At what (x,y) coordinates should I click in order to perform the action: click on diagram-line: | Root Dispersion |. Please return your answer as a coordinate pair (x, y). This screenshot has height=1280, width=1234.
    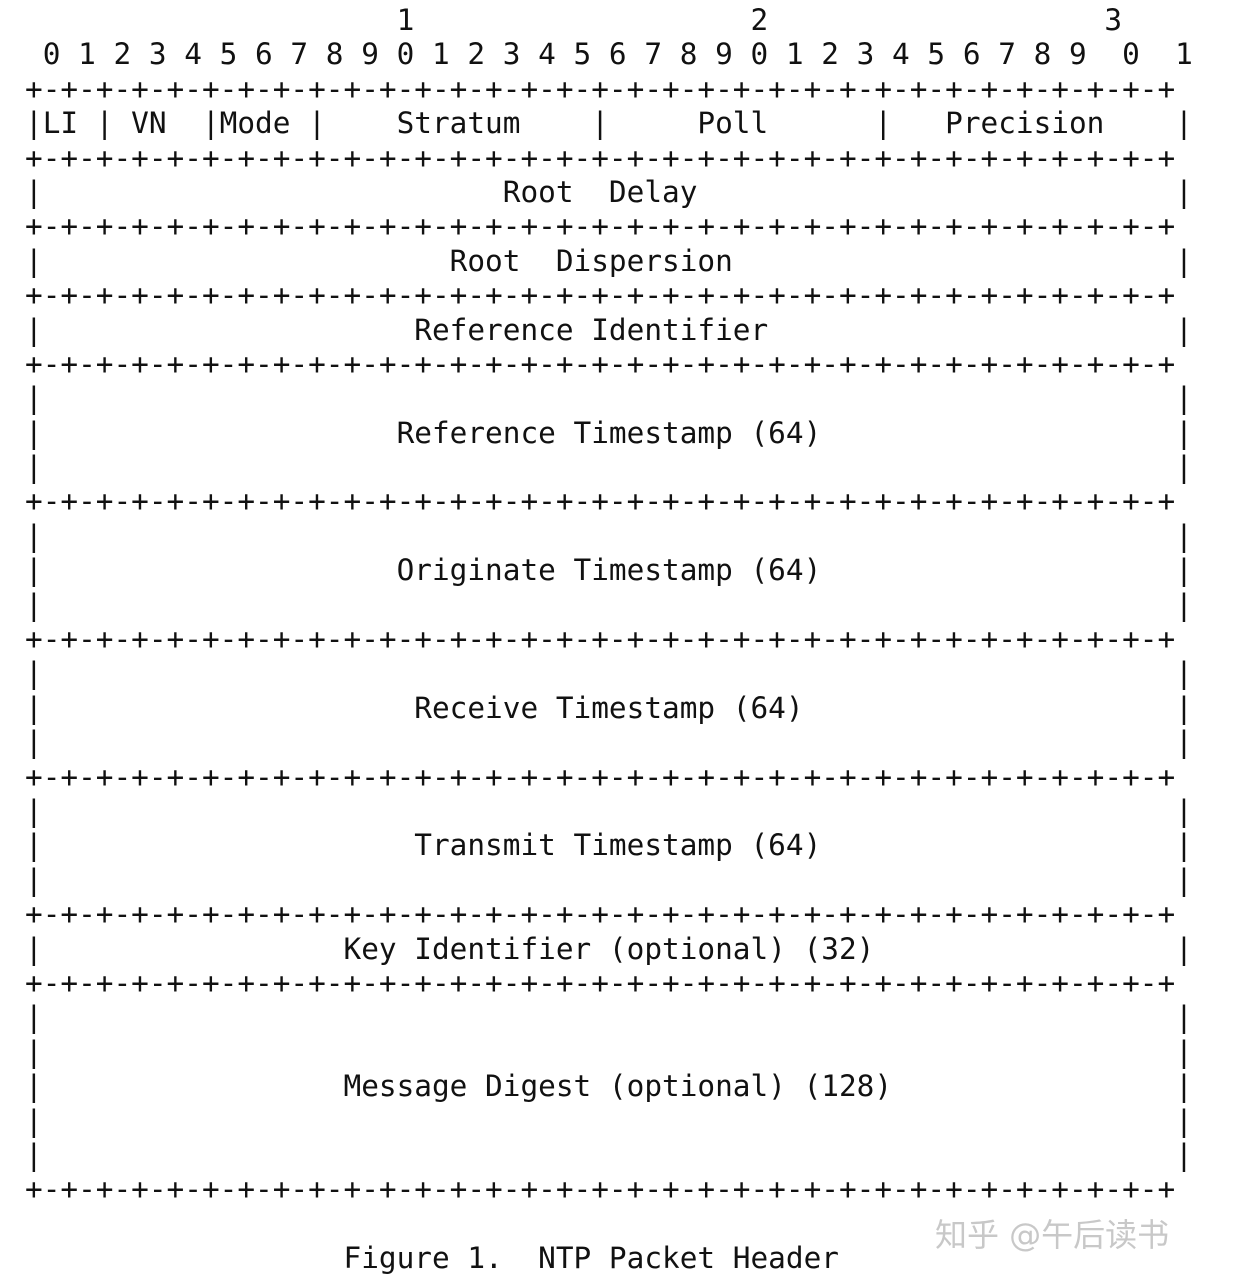
    Looking at the image, I should click on (609, 260).